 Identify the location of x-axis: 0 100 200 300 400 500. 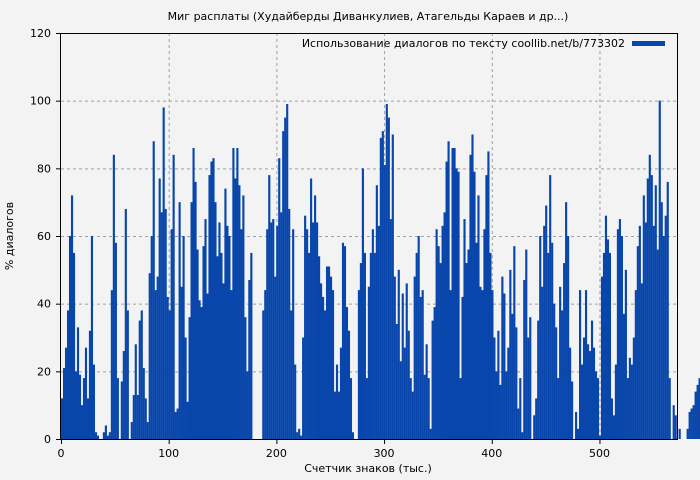
(334, 449).